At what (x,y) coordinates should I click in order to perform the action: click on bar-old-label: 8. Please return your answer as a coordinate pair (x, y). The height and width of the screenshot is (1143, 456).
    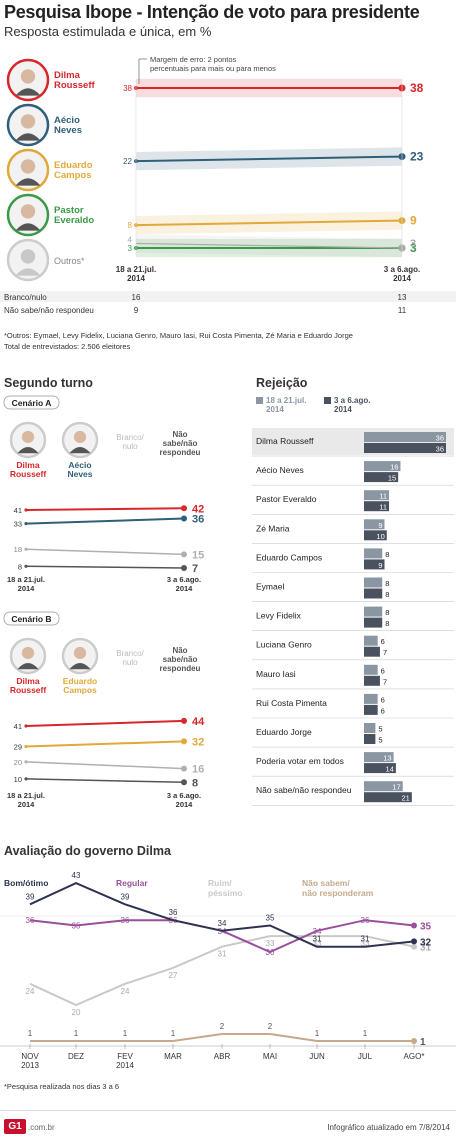
    Looking at the image, I should click on (387, 554).